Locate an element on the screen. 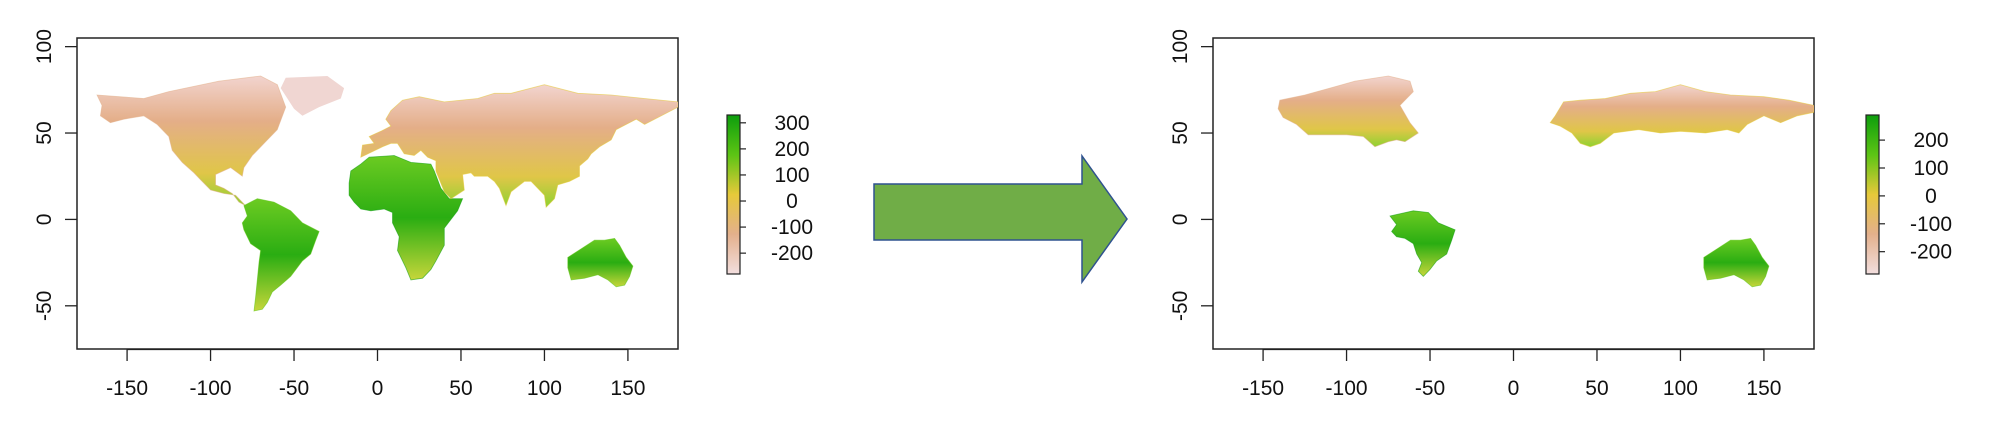 The width and height of the screenshot is (1999, 422). region-north-america is located at coordinates (191, 140).